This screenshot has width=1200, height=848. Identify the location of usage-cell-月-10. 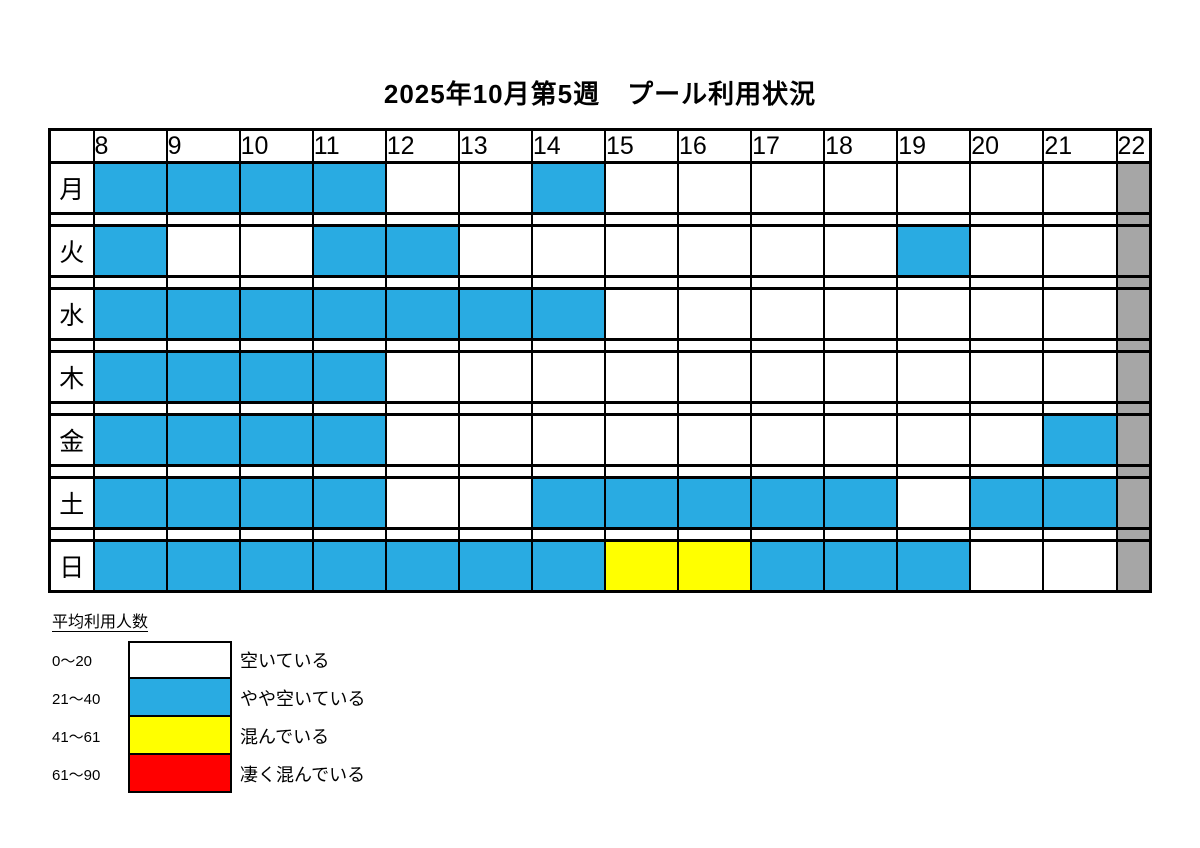
(276, 188).